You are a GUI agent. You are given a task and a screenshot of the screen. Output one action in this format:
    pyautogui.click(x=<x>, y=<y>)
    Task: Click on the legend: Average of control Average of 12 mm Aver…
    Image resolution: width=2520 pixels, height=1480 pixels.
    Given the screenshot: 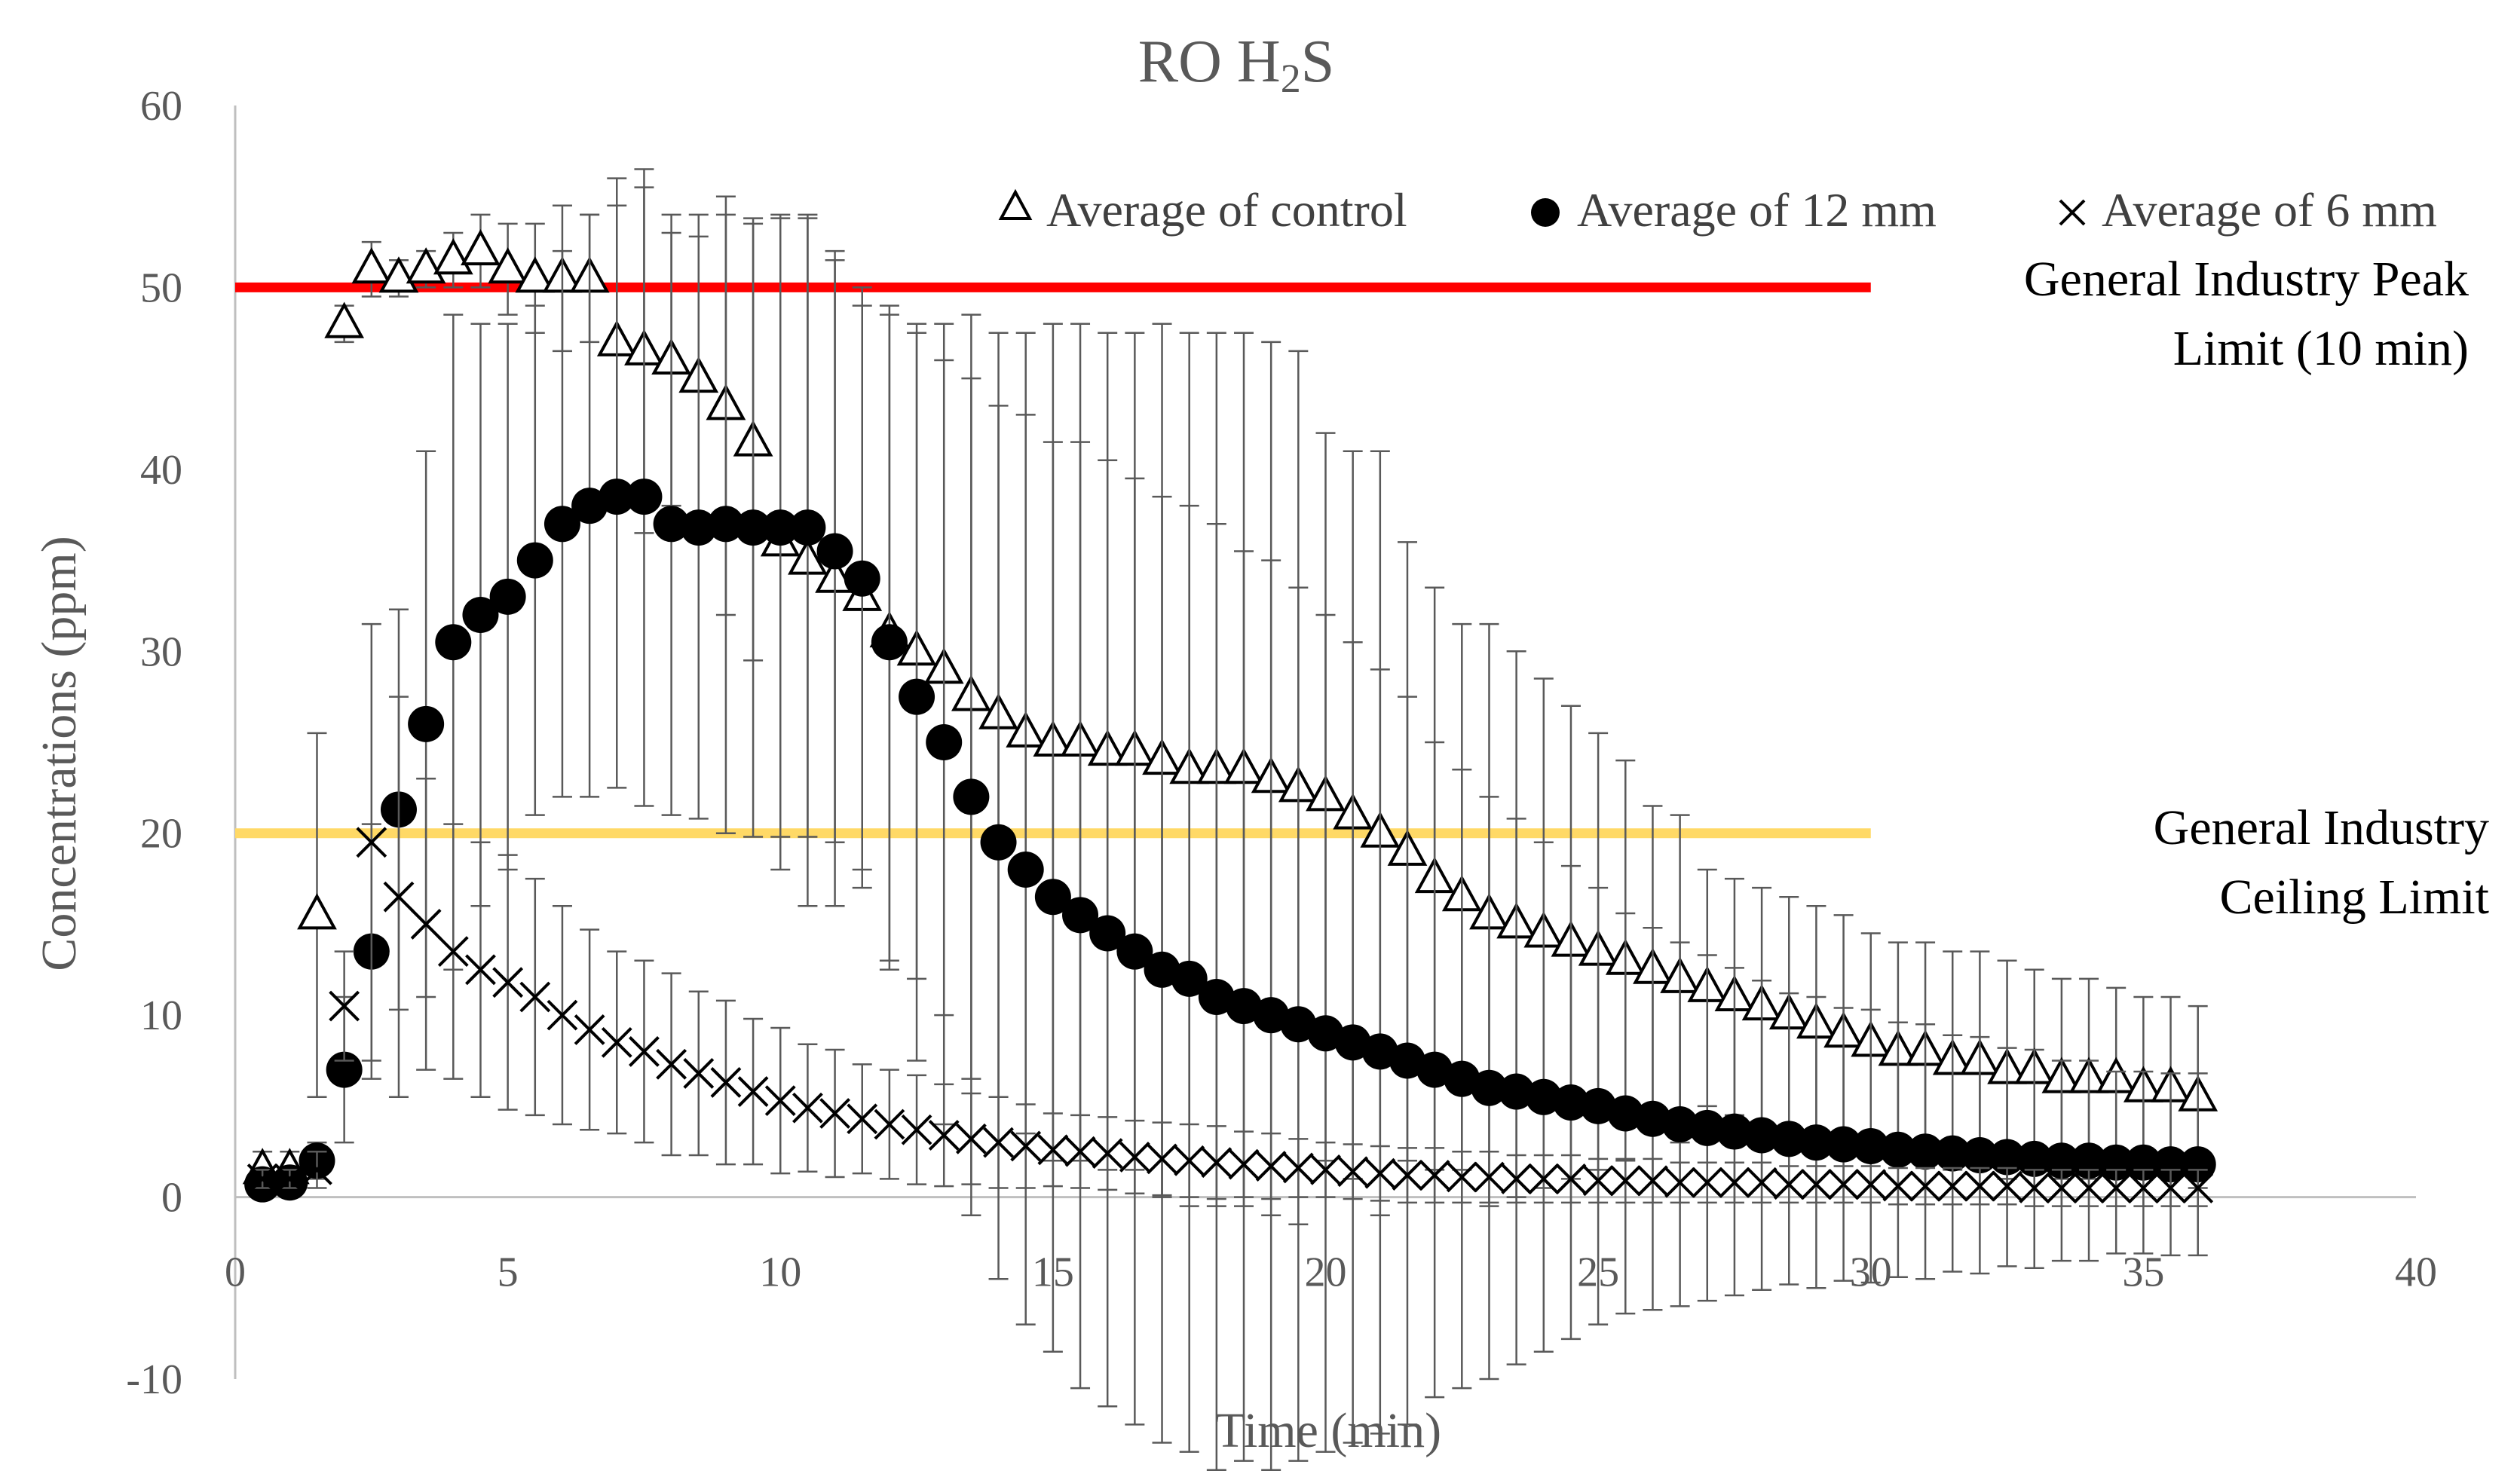 What is the action you would take?
    pyautogui.click(x=1717, y=210)
    